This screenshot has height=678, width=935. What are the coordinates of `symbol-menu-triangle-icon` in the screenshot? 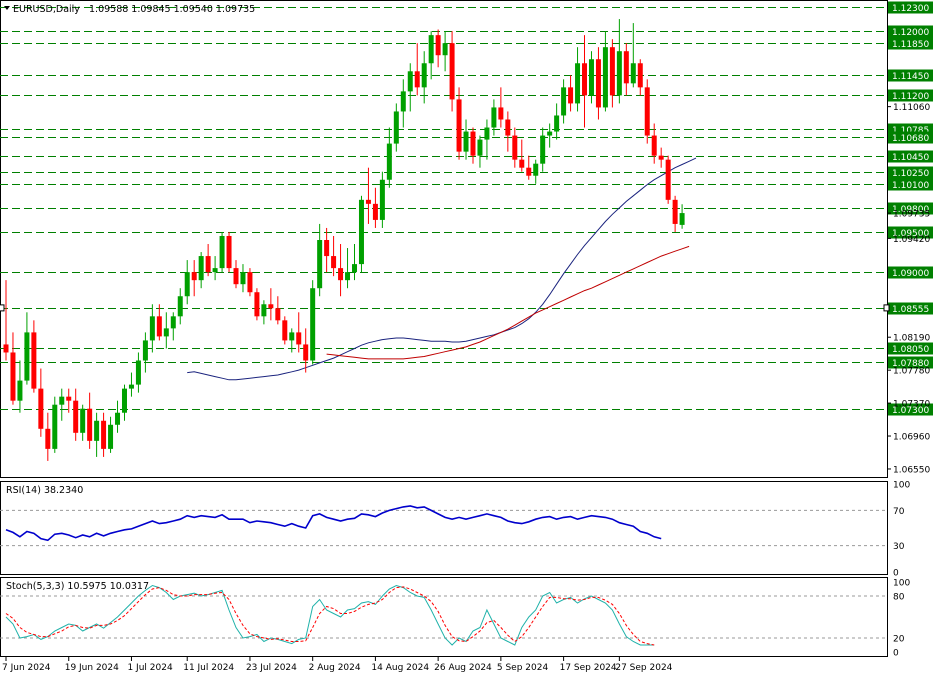 It's located at (7, 8).